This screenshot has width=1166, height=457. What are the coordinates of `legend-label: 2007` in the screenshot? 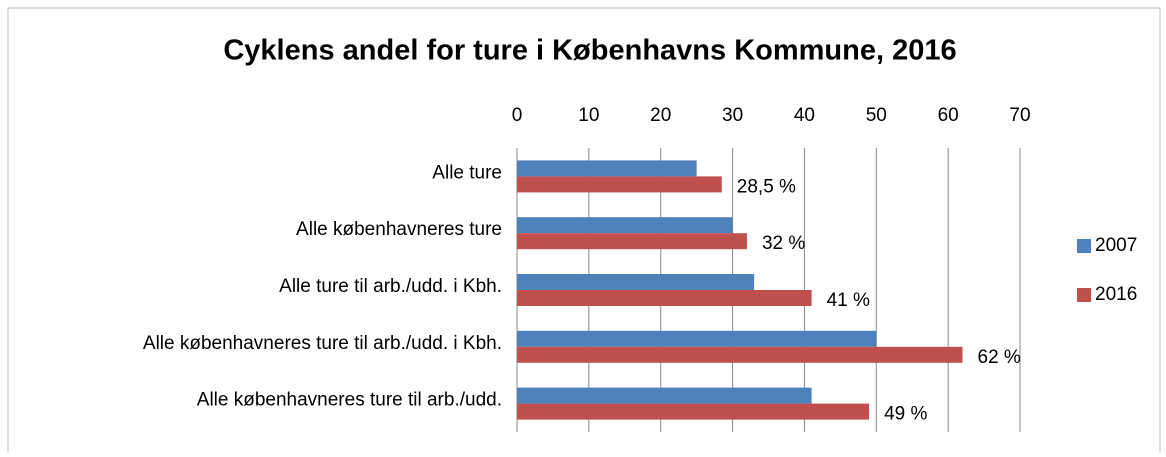 It's located at (1116, 245).